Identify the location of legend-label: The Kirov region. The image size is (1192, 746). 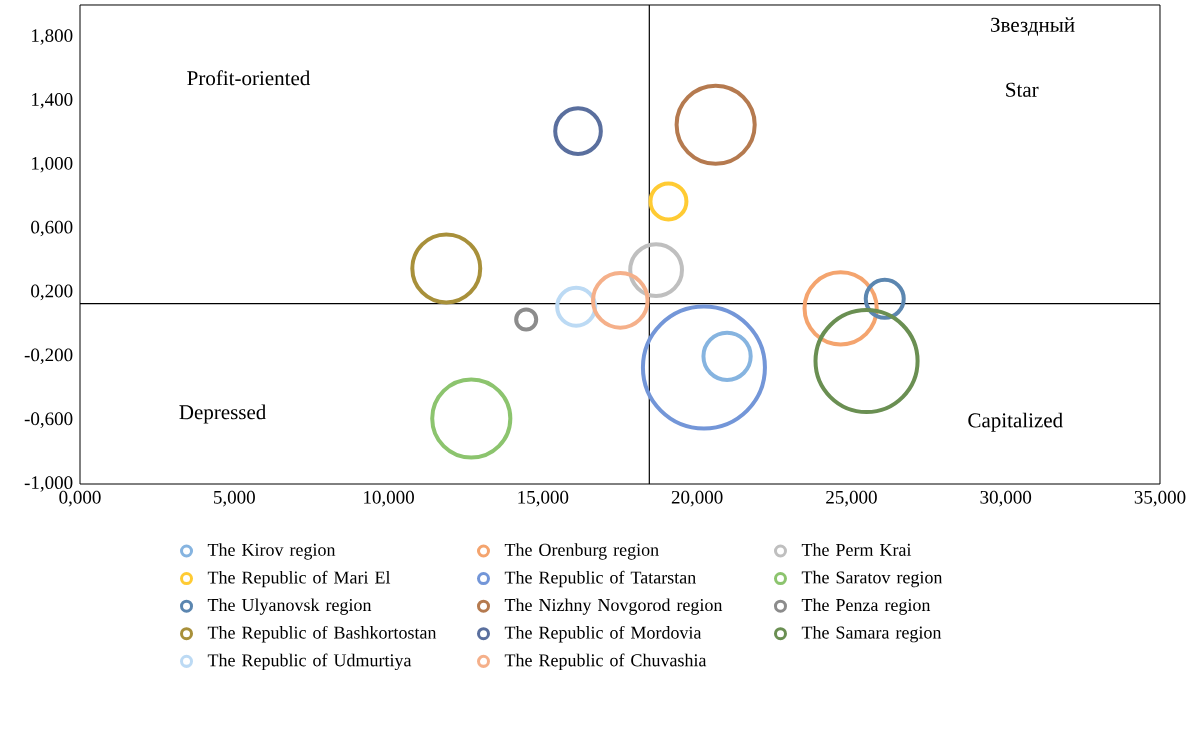
(271, 551).